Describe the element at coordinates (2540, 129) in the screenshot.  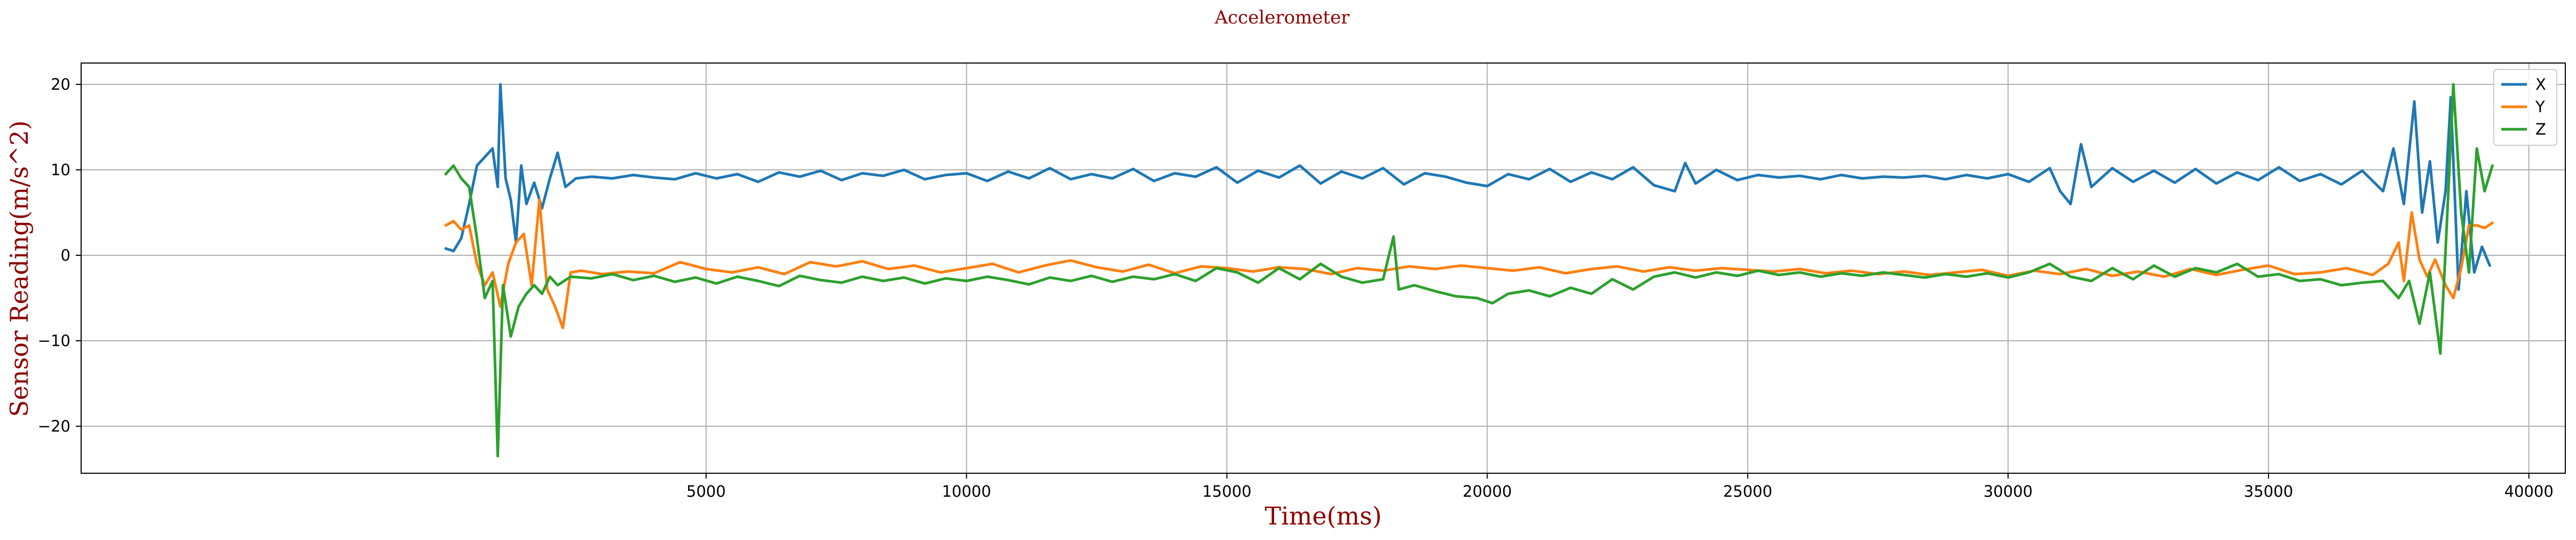
I see `legend-label-z: Z` at that location.